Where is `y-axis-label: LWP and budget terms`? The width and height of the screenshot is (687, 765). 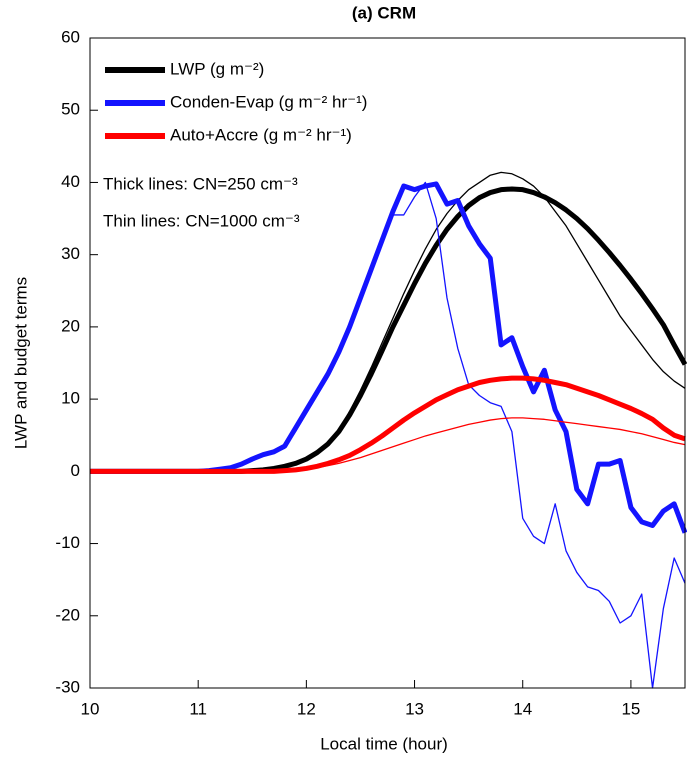 y-axis-label: LWP and budget terms is located at coordinates (20, 363).